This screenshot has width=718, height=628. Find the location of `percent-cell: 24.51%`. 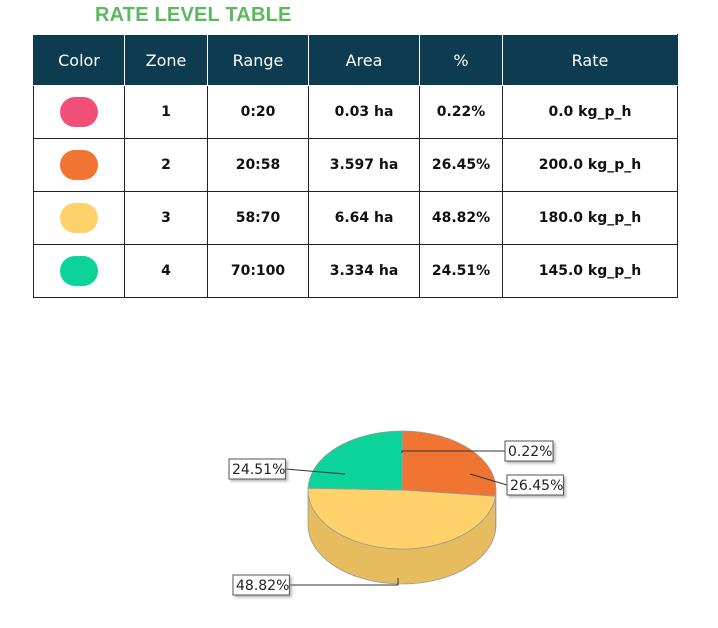

percent-cell: 24.51% is located at coordinates (461, 271).